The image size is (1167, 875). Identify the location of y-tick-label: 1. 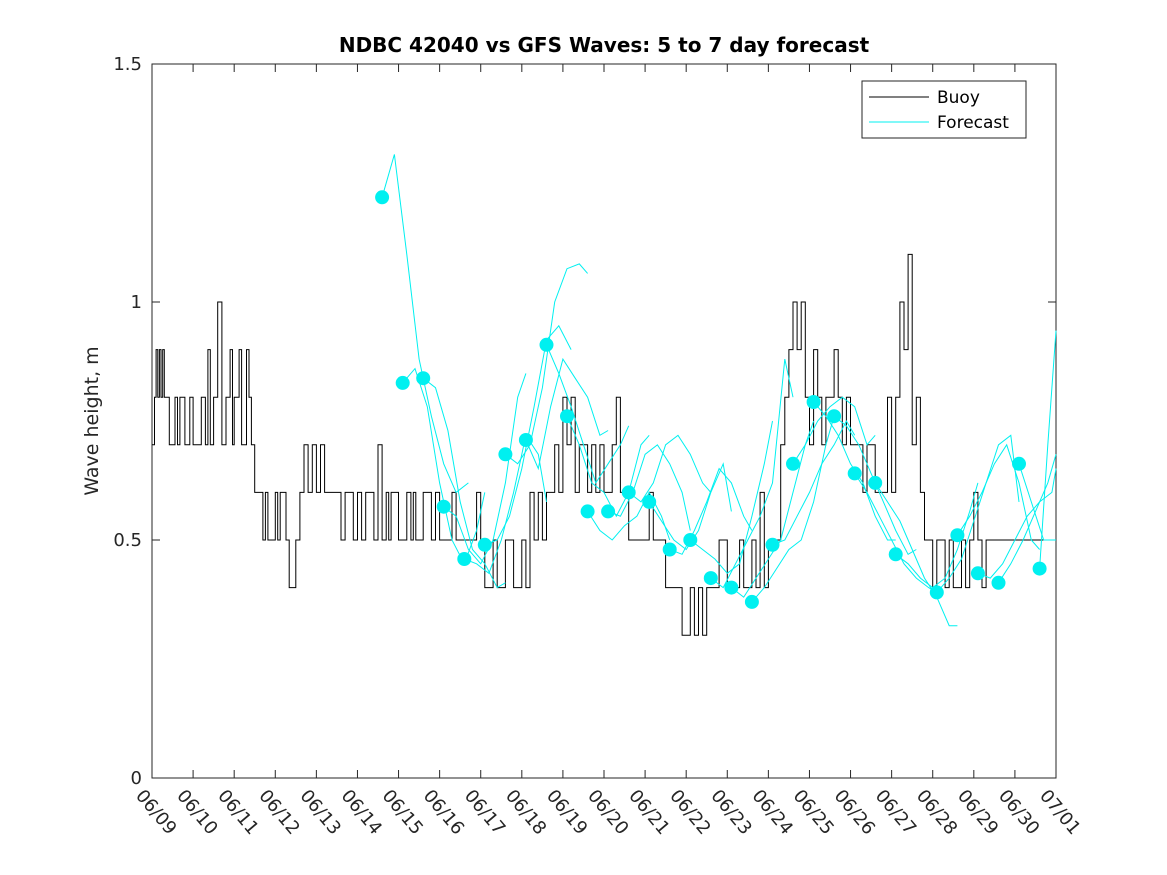
(136, 302).